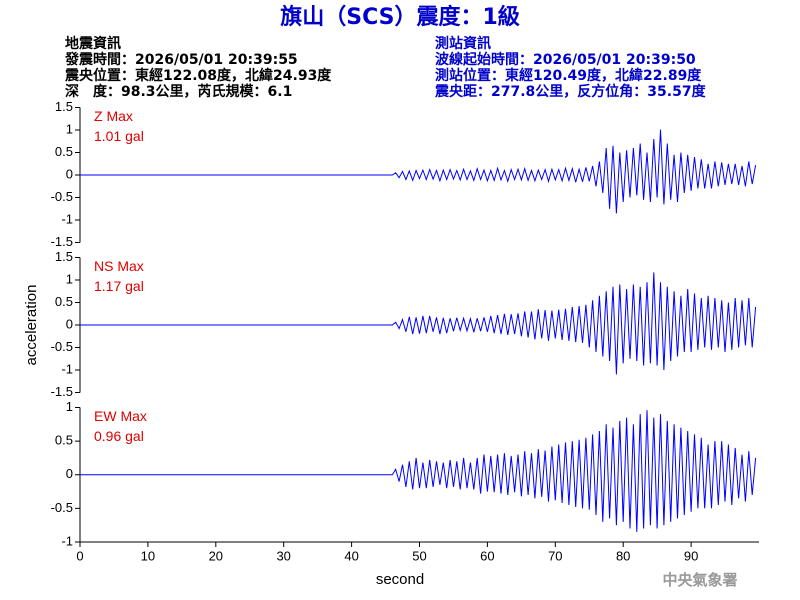  What do you see at coordinates (463, 43) in the screenshot?
I see `info-line: 測站資訊` at bounding box center [463, 43].